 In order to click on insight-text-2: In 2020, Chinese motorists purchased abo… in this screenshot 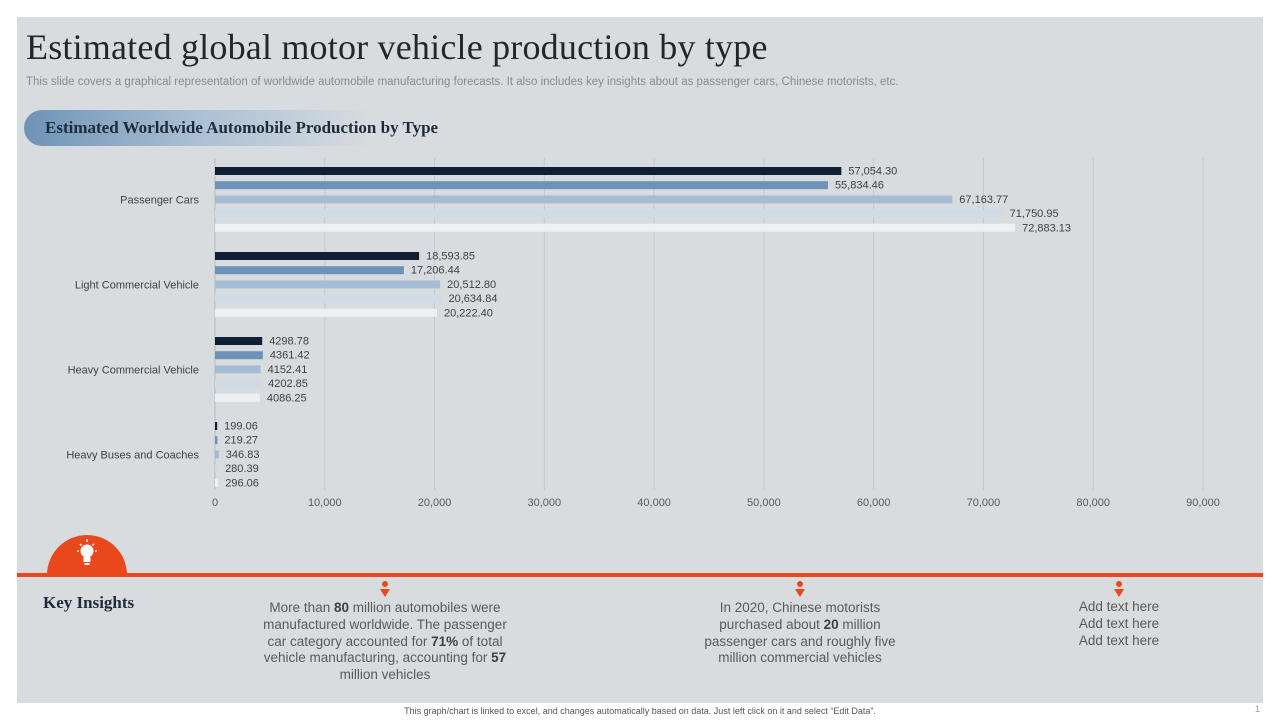, I will do `click(800, 633)`.